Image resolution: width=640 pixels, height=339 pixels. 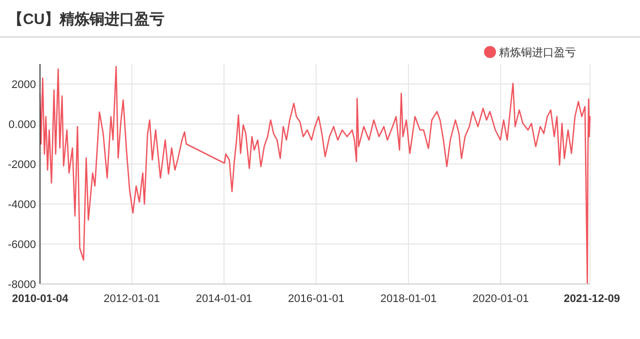 What do you see at coordinates (224, 299) in the screenshot?
I see `x-tick-label: 2014-01-01` at bounding box center [224, 299].